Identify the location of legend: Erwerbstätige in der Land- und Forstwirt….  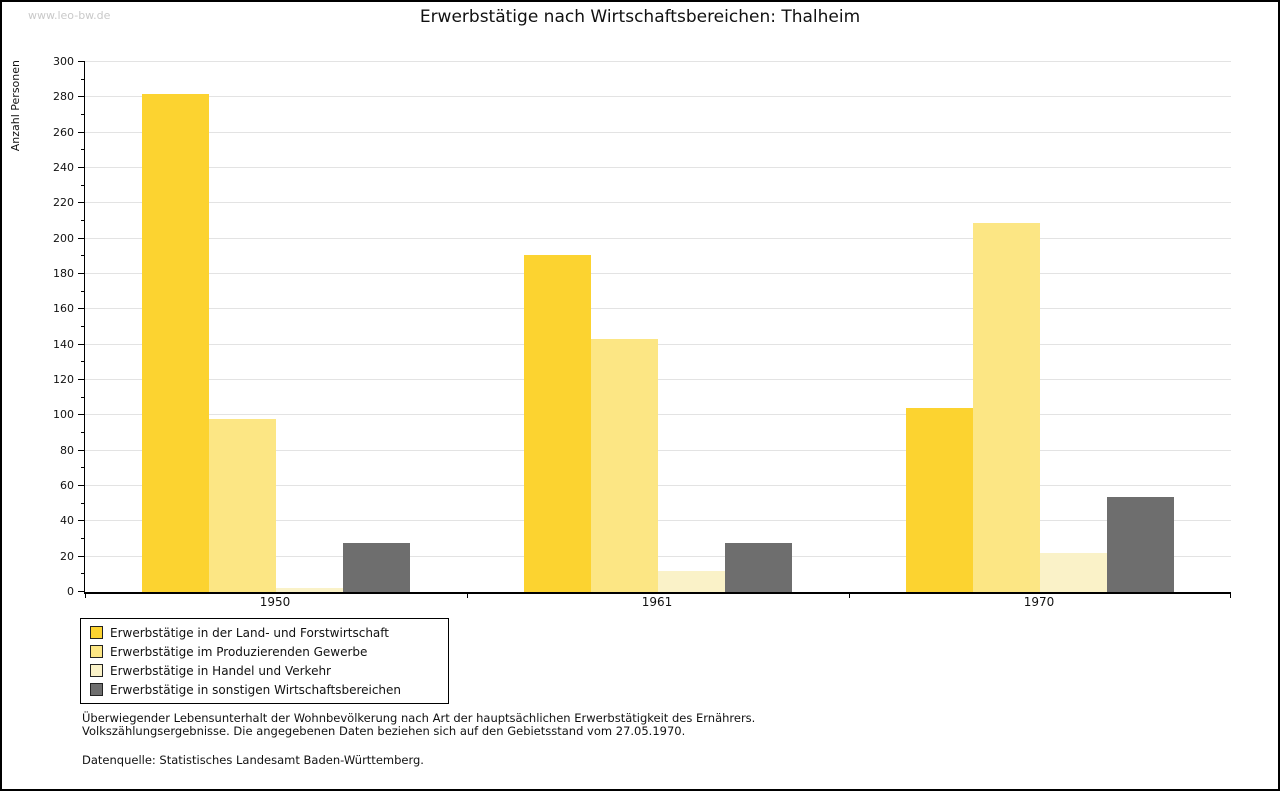
(264, 661).